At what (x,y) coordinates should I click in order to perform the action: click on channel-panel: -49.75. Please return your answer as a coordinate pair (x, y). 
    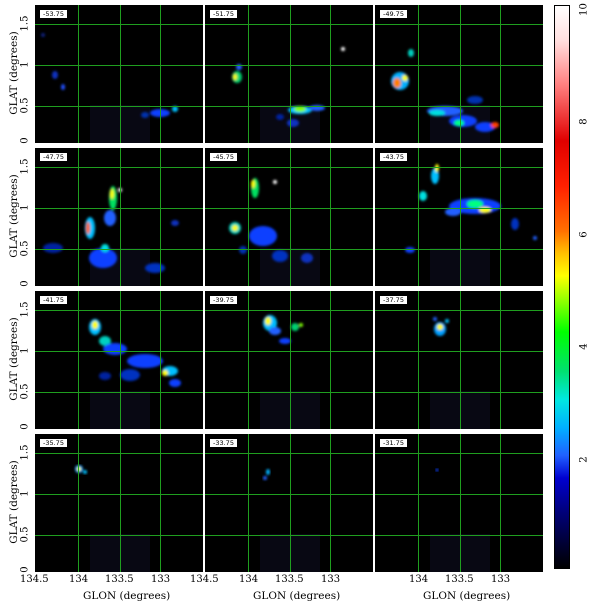
    Looking at the image, I should click on (459, 74).